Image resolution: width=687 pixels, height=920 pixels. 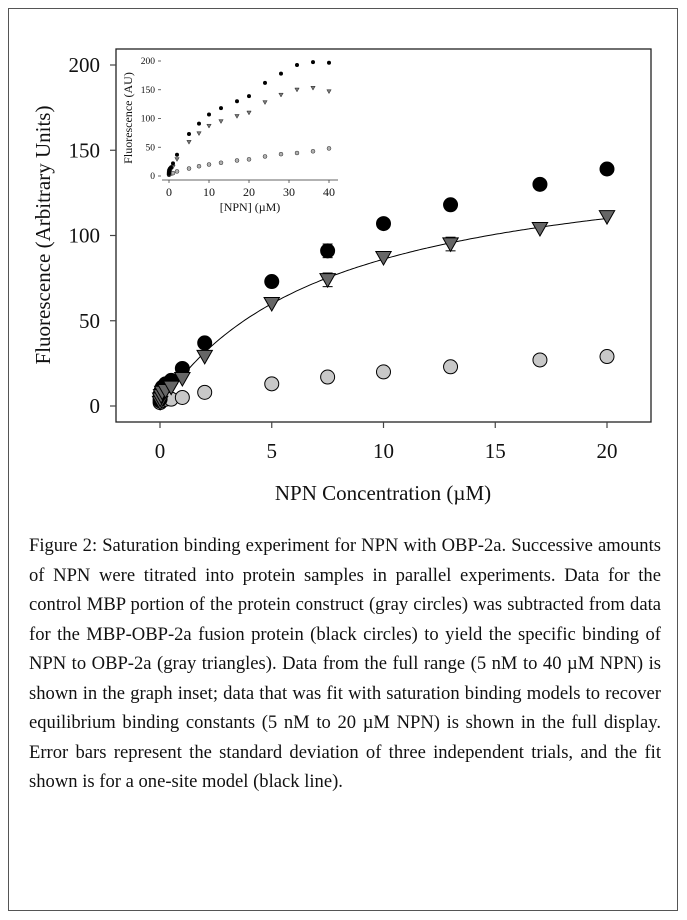 I want to click on main-x-tick-label: 0, so click(x=160, y=451).